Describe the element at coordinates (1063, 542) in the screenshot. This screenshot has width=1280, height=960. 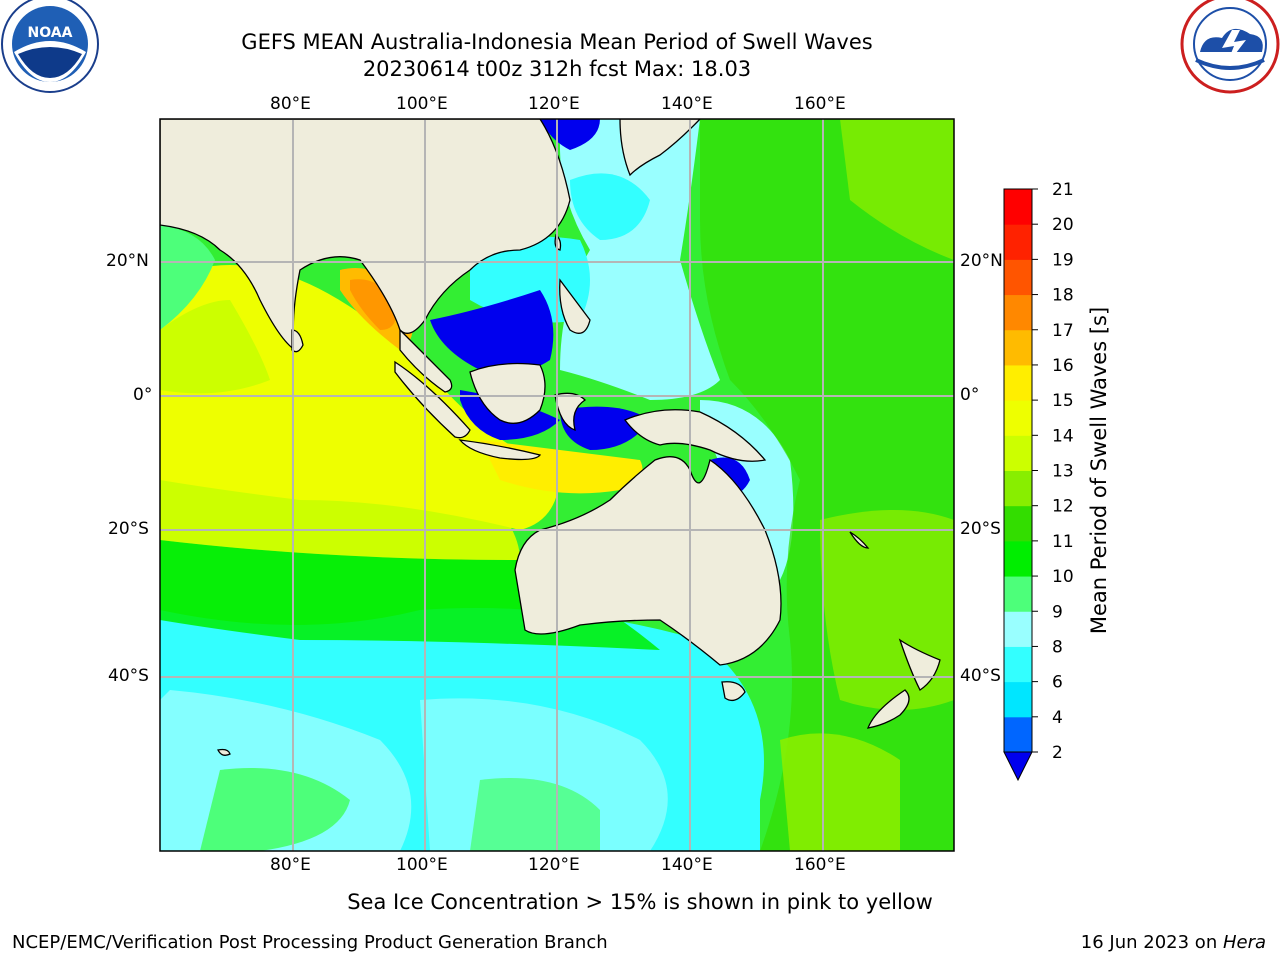
I see `colorbar-tick-label: 11` at that location.